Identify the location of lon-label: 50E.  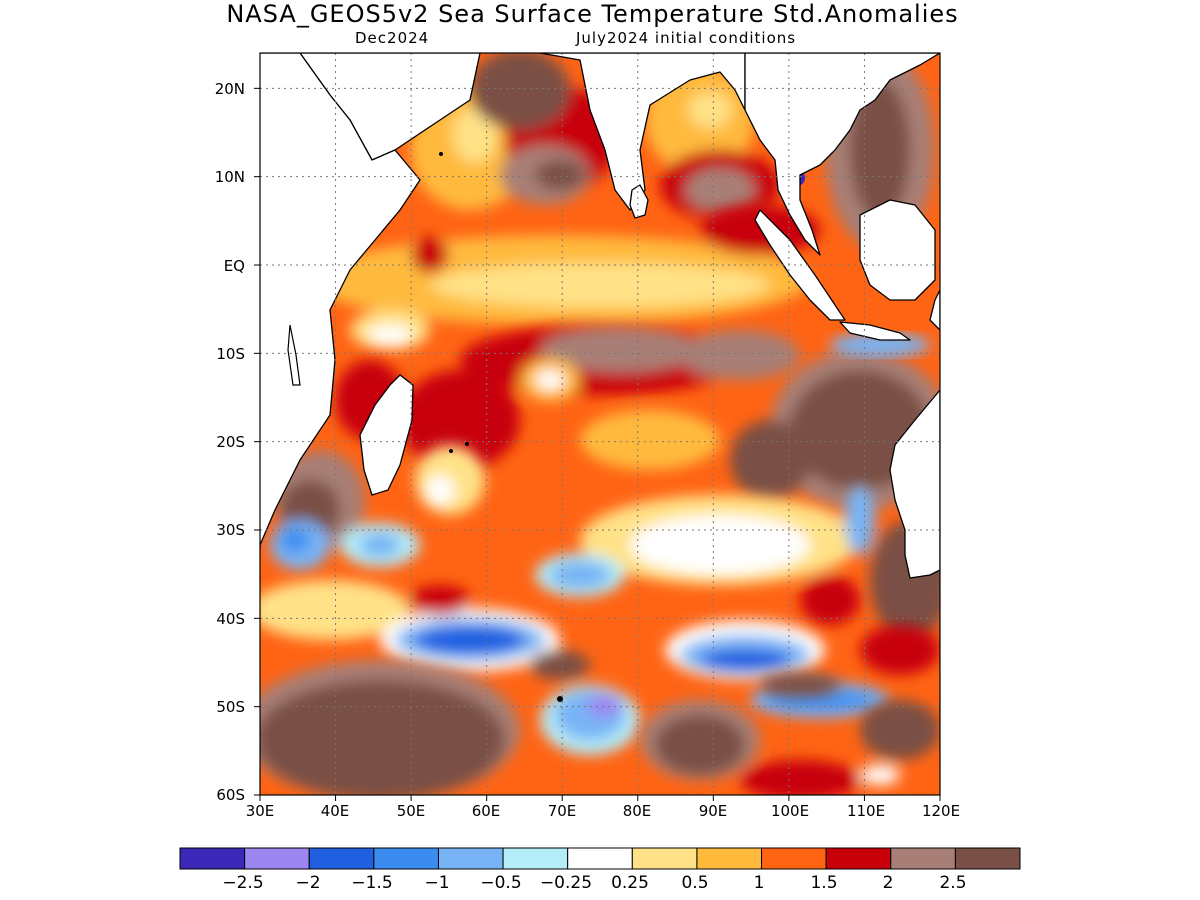
(411, 811).